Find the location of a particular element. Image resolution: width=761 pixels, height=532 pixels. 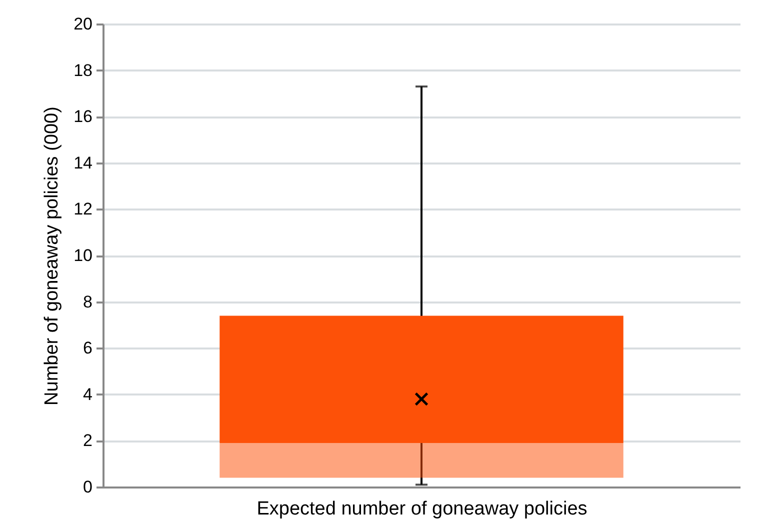

y-tick-label: 18 is located at coordinates (83, 70).